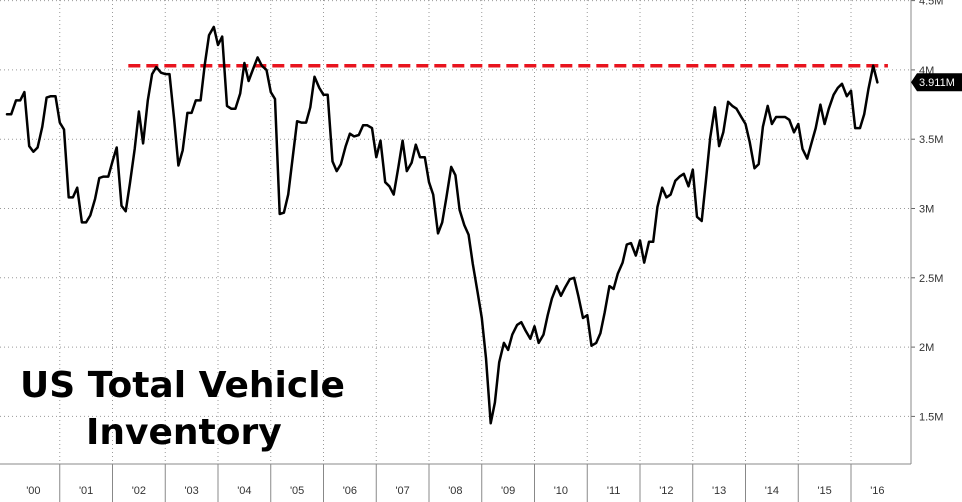  I want to click on x-tick-label: '13, so click(719, 491).